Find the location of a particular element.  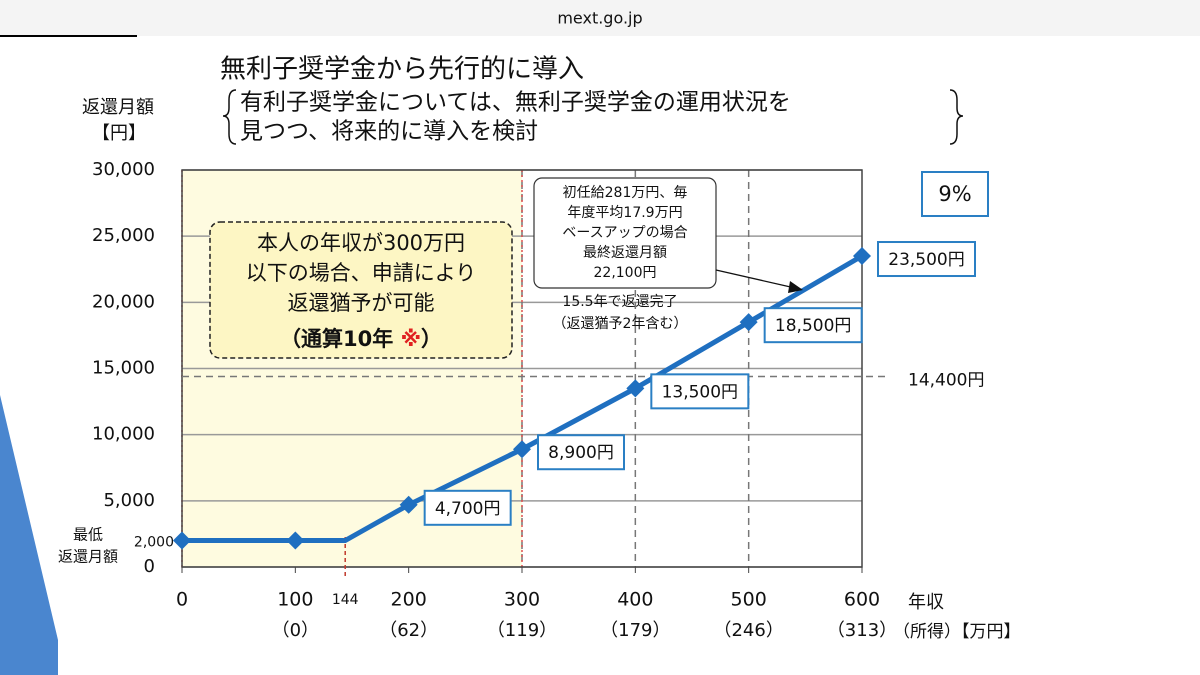

y-tick-label: 15,000 is located at coordinates (123, 368).